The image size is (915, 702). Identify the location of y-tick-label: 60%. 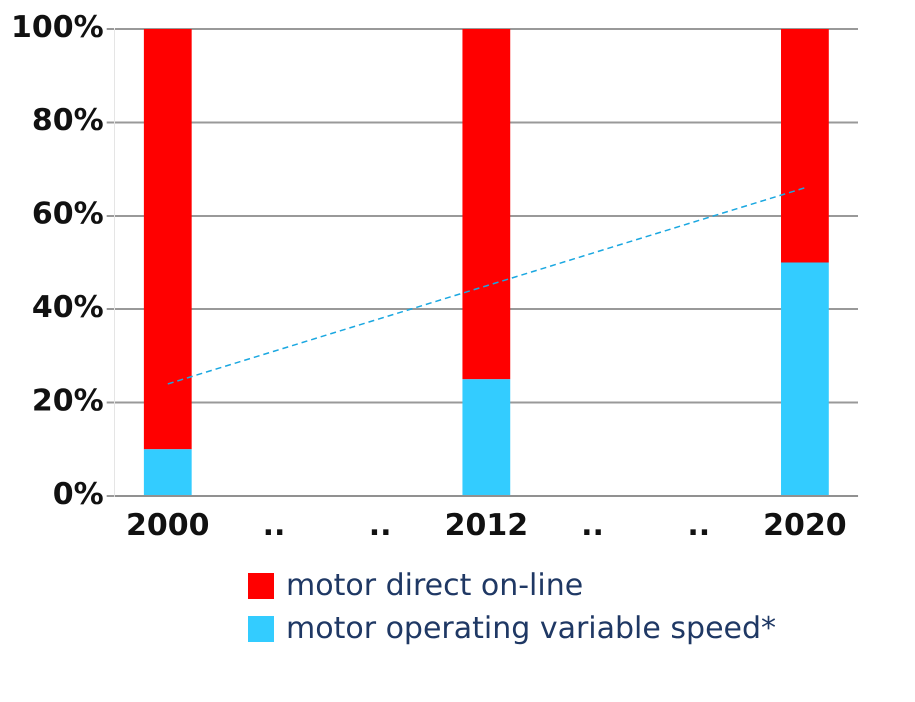
(68, 214).